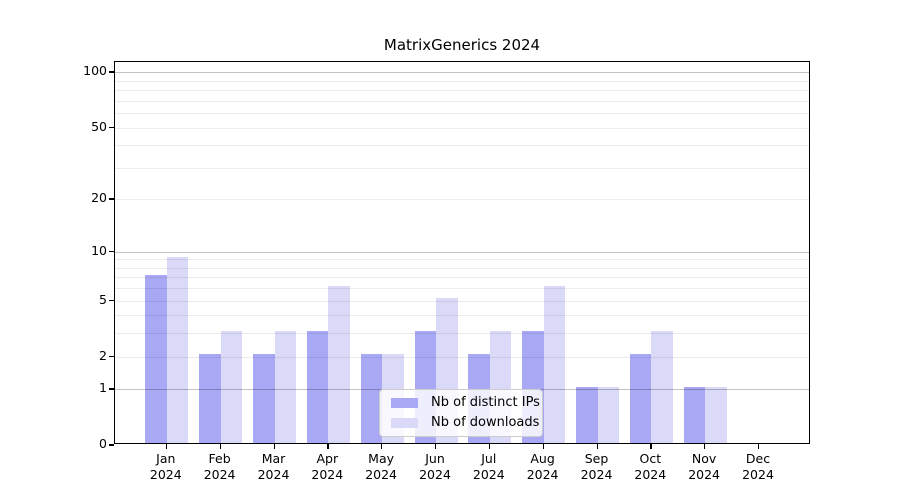  I want to click on legend-swatch-distinct-ips, so click(404, 403).